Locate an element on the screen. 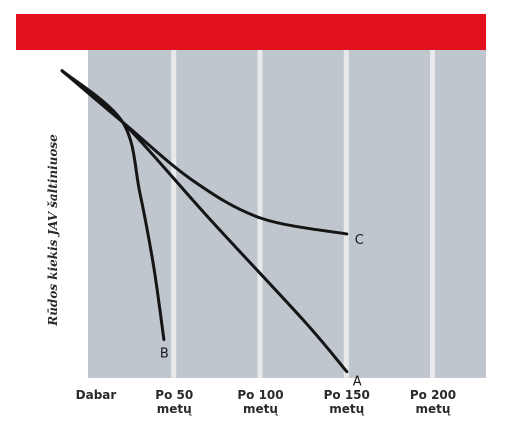  y-axis-label: Rūdos kiekis JAV šaltiniuose is located at coordinates (53, 230).